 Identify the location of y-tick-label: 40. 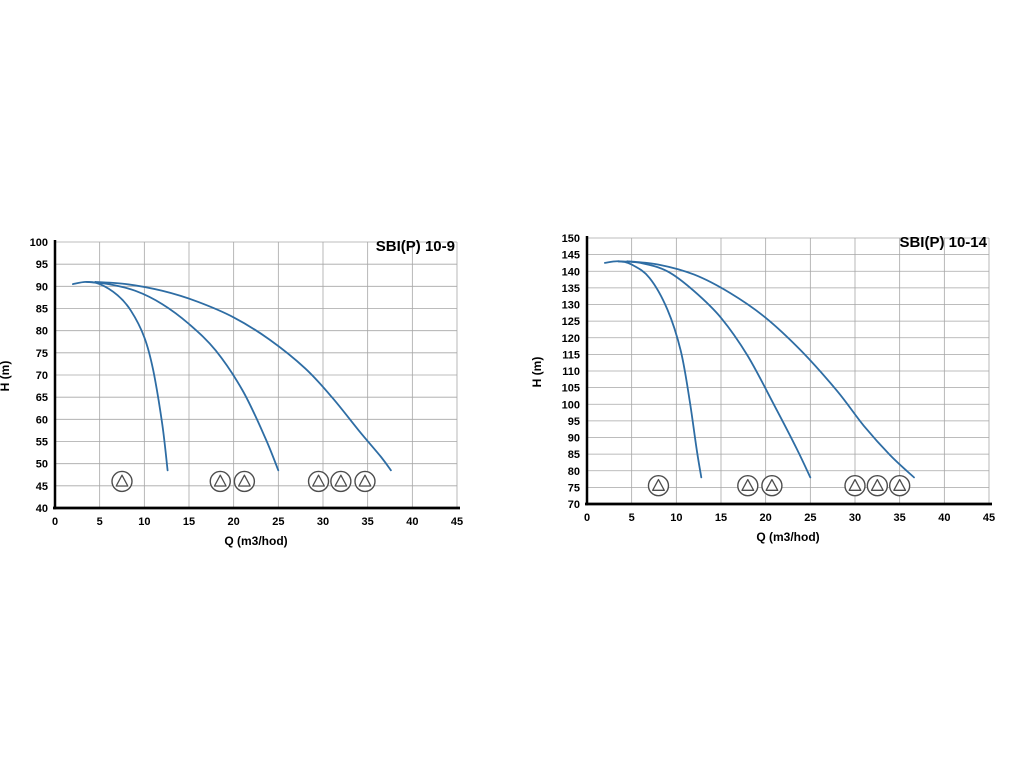
(42, 509).